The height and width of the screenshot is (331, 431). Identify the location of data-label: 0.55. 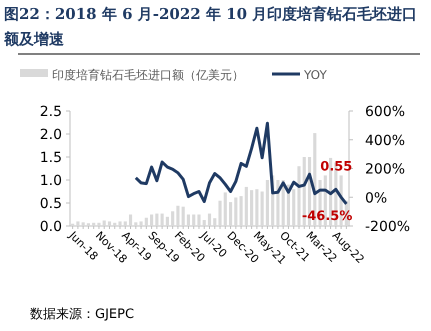
(336, 167).